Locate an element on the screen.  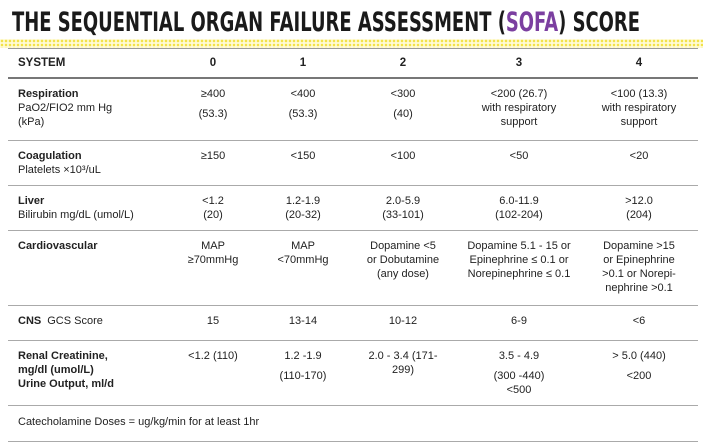
header-row: SYSTEM 0 1 2 3 4 is located at coordinates (353, 63).